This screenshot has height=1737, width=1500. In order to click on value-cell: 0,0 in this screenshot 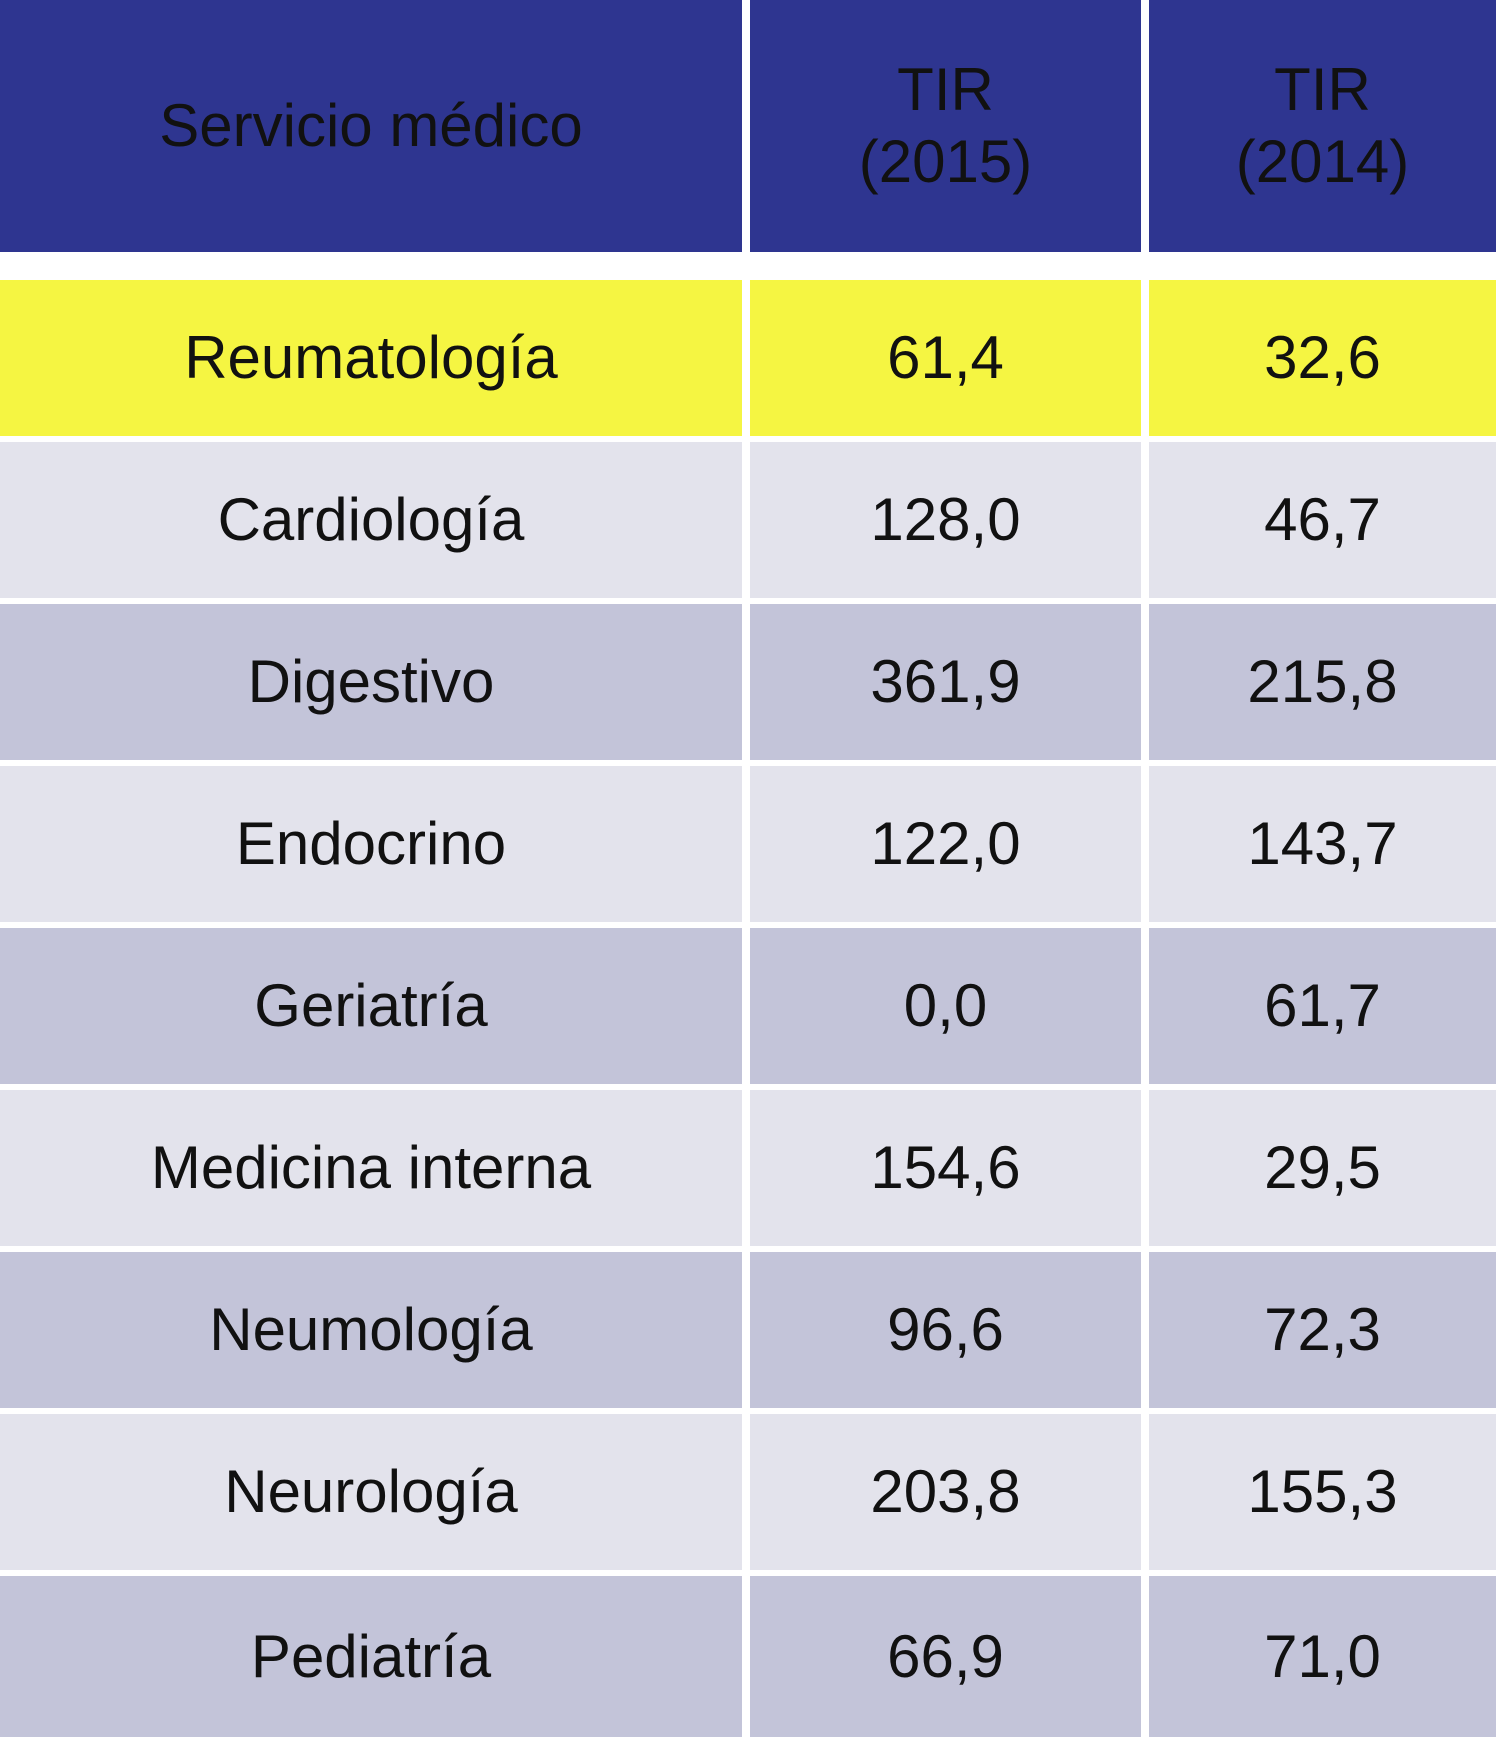, I will do `click(945, 1006)`.